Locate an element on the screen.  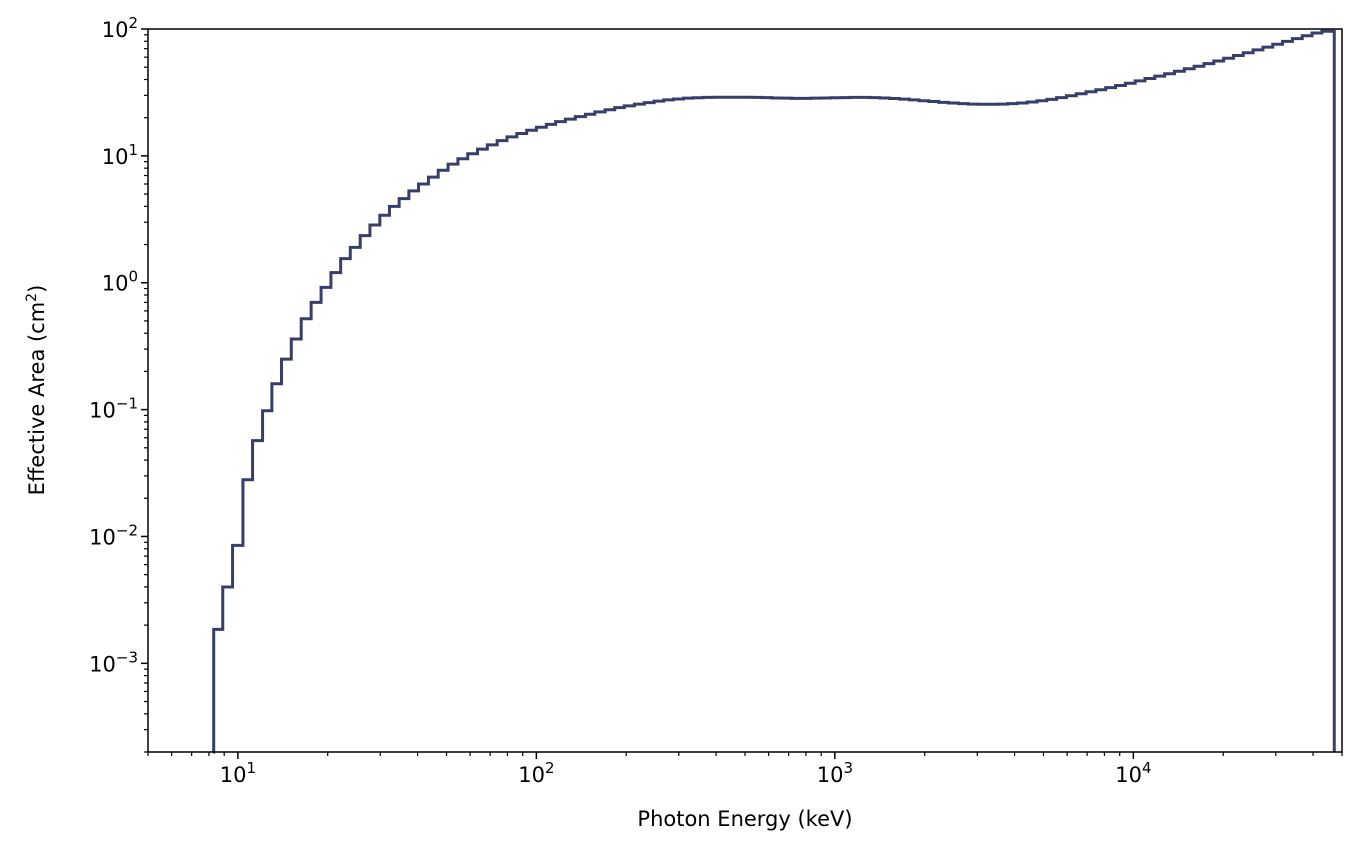
x-tick-label: 10⁴ is located at coordinates (1133, 773).